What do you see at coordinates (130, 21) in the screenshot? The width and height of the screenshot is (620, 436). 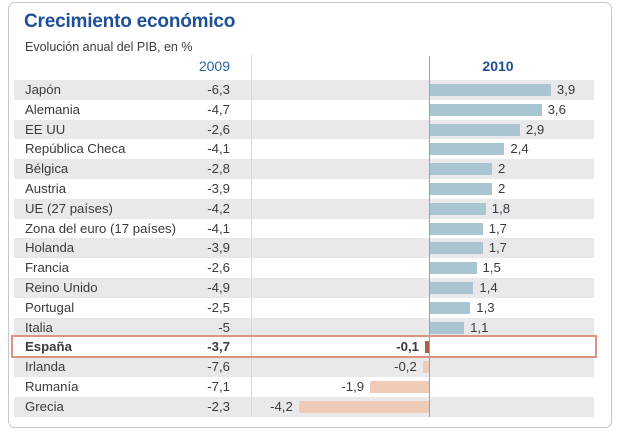 I see `chart-title: Crecimiento económico` at bounding box center [130, 21].